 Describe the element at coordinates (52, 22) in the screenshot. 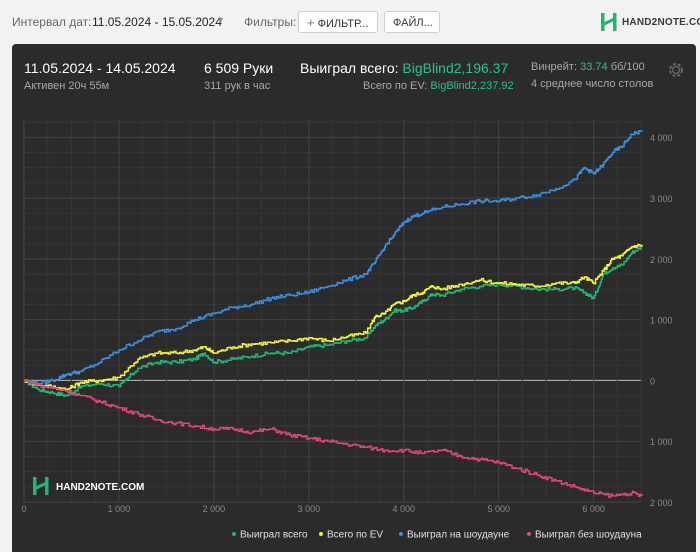

I see `date-interval-label: Интервал дат:` at that location.